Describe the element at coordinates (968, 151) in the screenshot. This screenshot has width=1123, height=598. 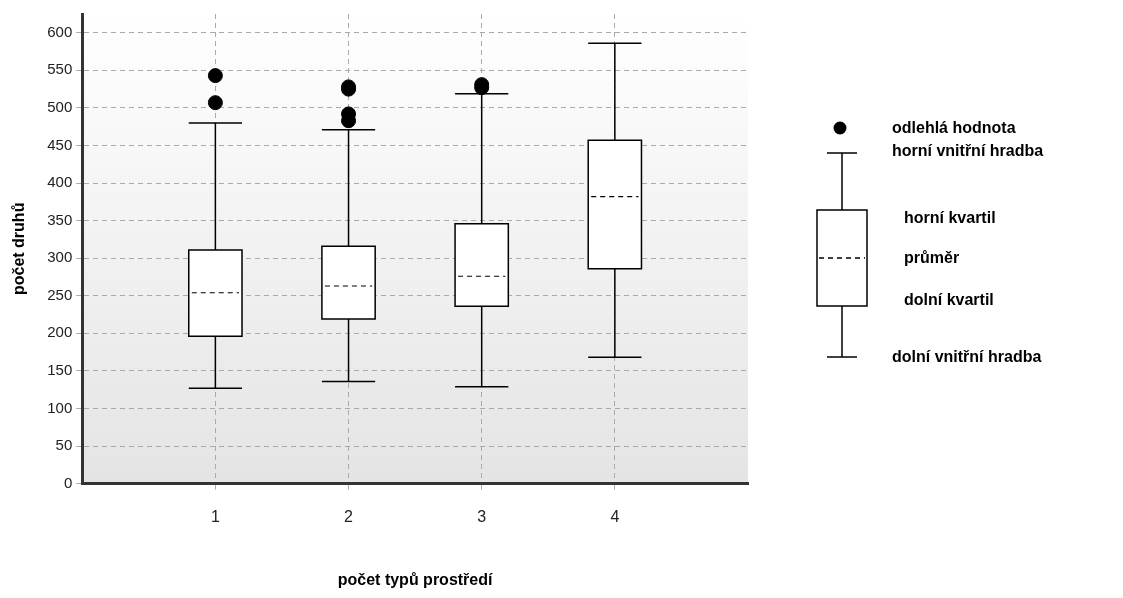
I see `text: horní vnitřní hradba` at that location.